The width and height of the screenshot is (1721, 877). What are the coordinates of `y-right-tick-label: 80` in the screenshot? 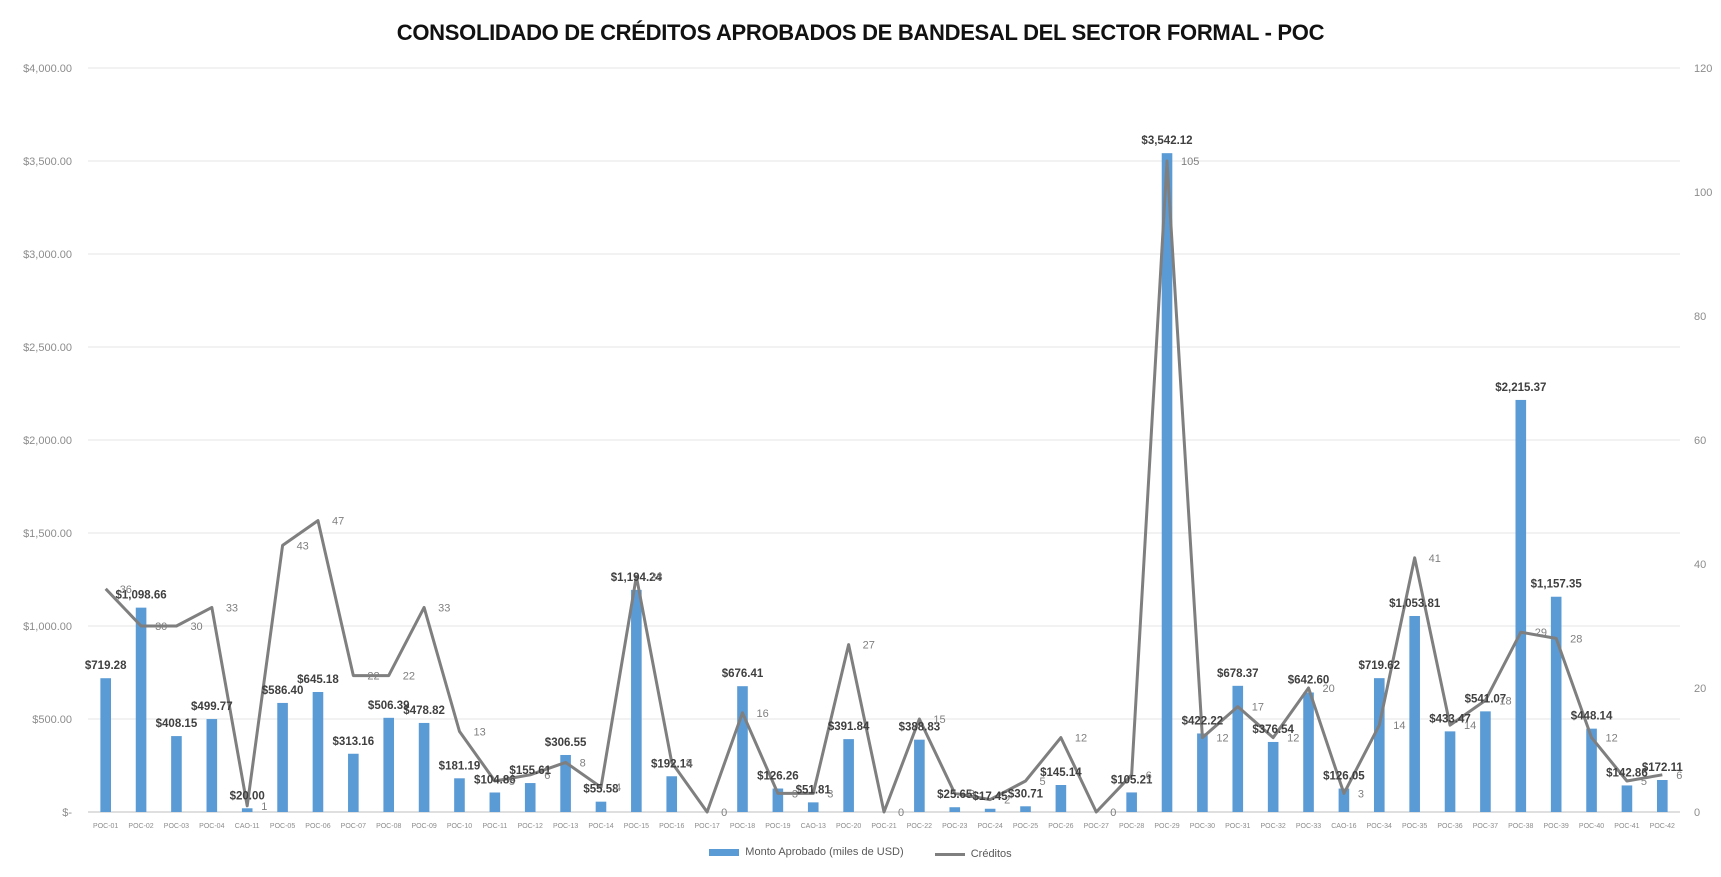 It's located at (1700, 317).